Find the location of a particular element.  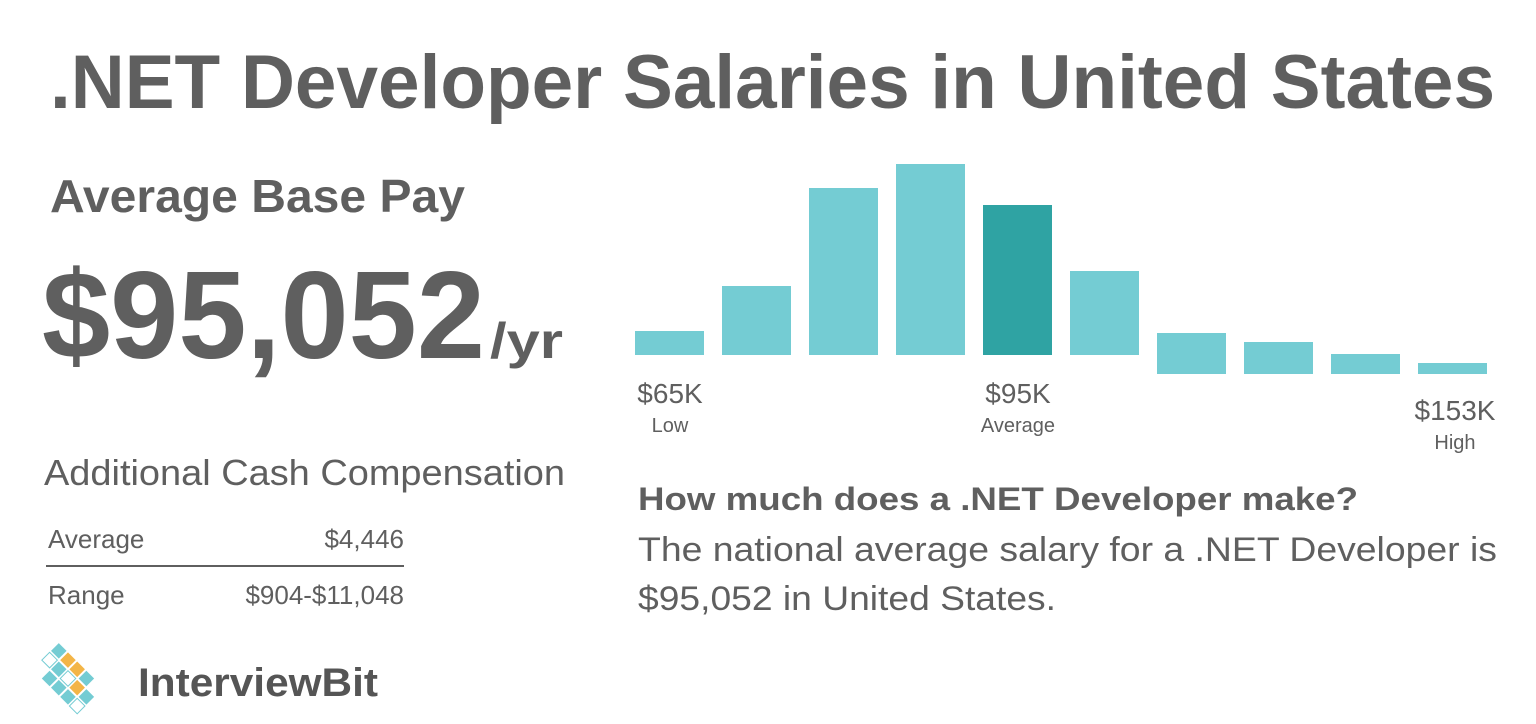

annotation-label: $95K is located at coordinates (1018, 393).